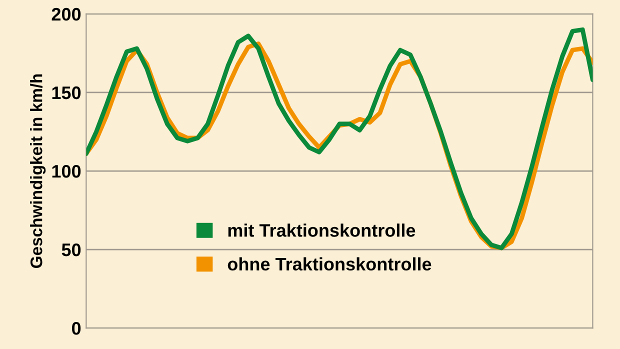 This screenshot has height=349, width=620. I want to click on y-tick-label: 0, so click(76, 328).